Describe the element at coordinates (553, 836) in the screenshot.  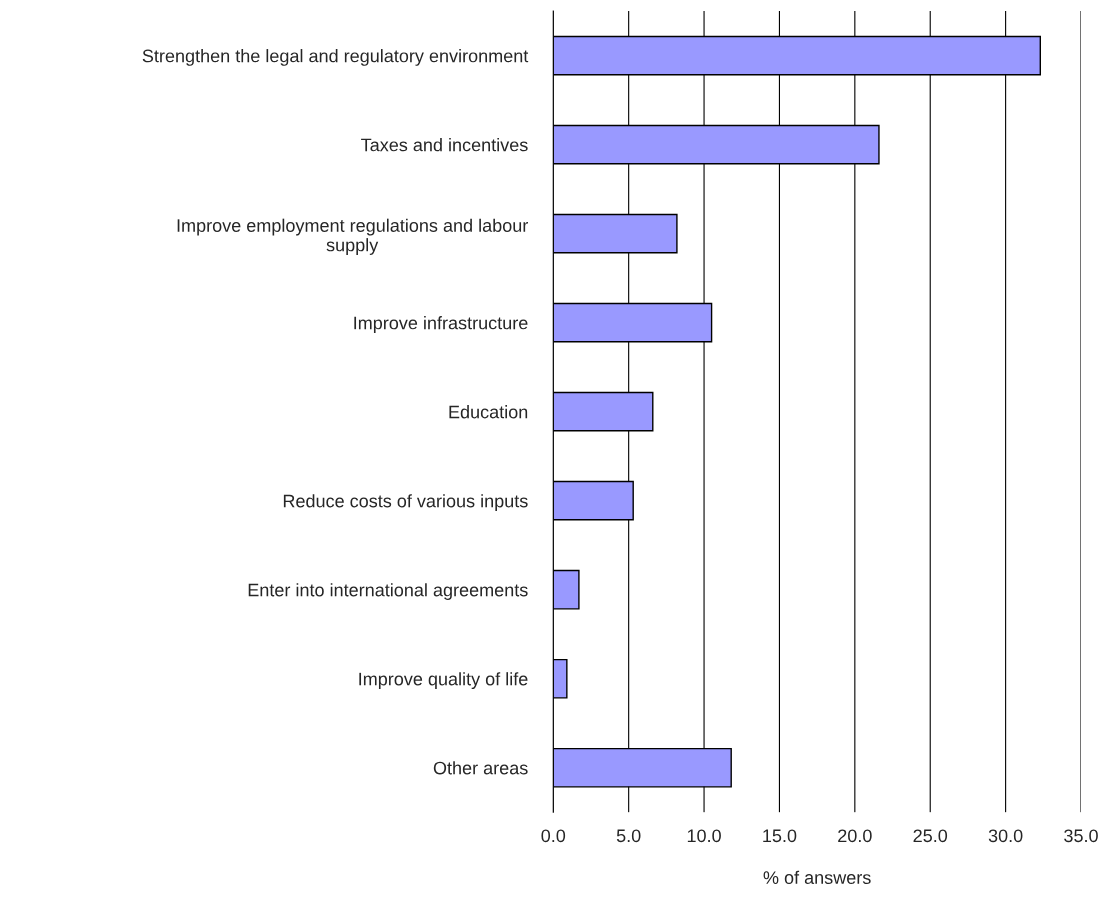
I see `x-tick-label: 0.0` at that location.